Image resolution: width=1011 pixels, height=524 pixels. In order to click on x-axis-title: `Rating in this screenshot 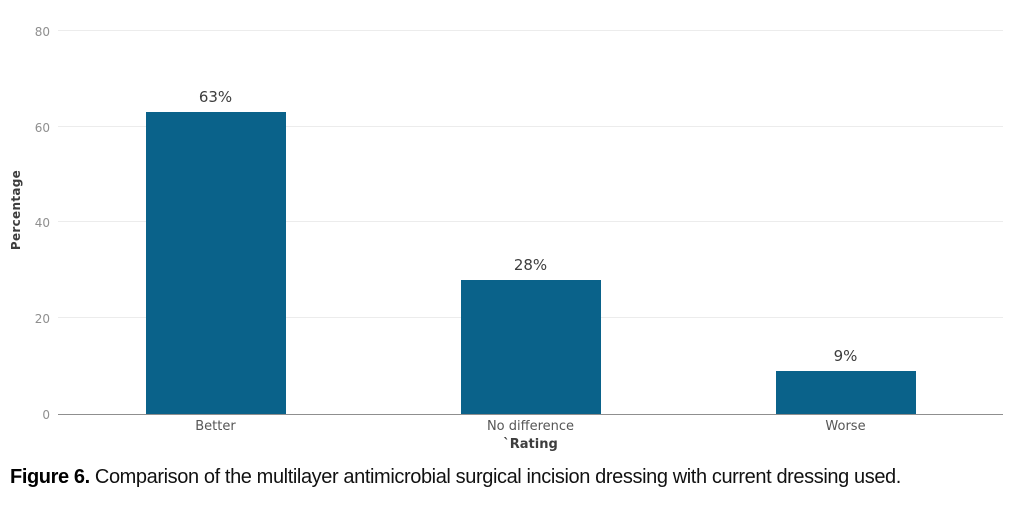, I will do `click(530, 444)`.